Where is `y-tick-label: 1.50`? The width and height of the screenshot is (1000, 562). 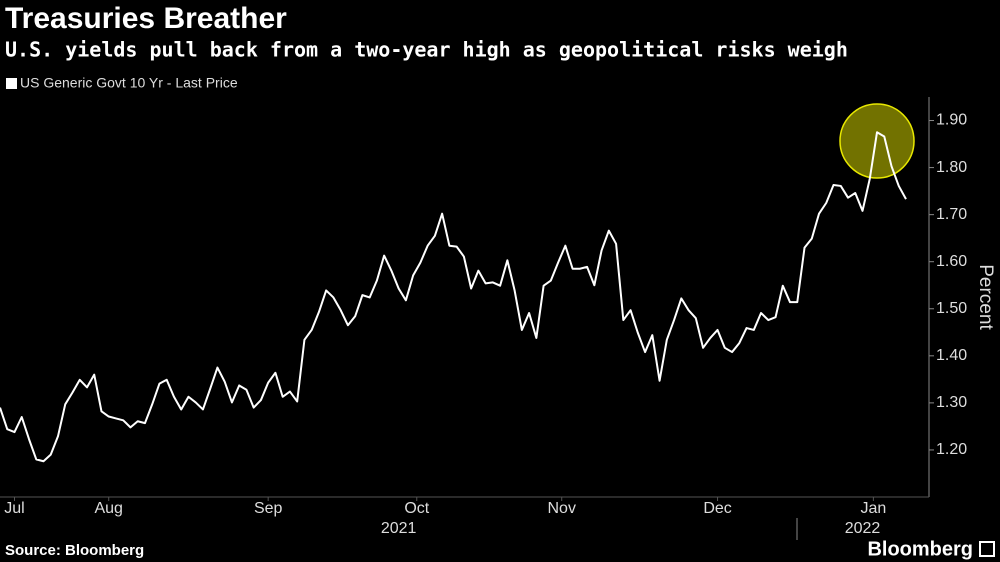 y-tick-label: 1.50 is located at coordinates (951, 308).